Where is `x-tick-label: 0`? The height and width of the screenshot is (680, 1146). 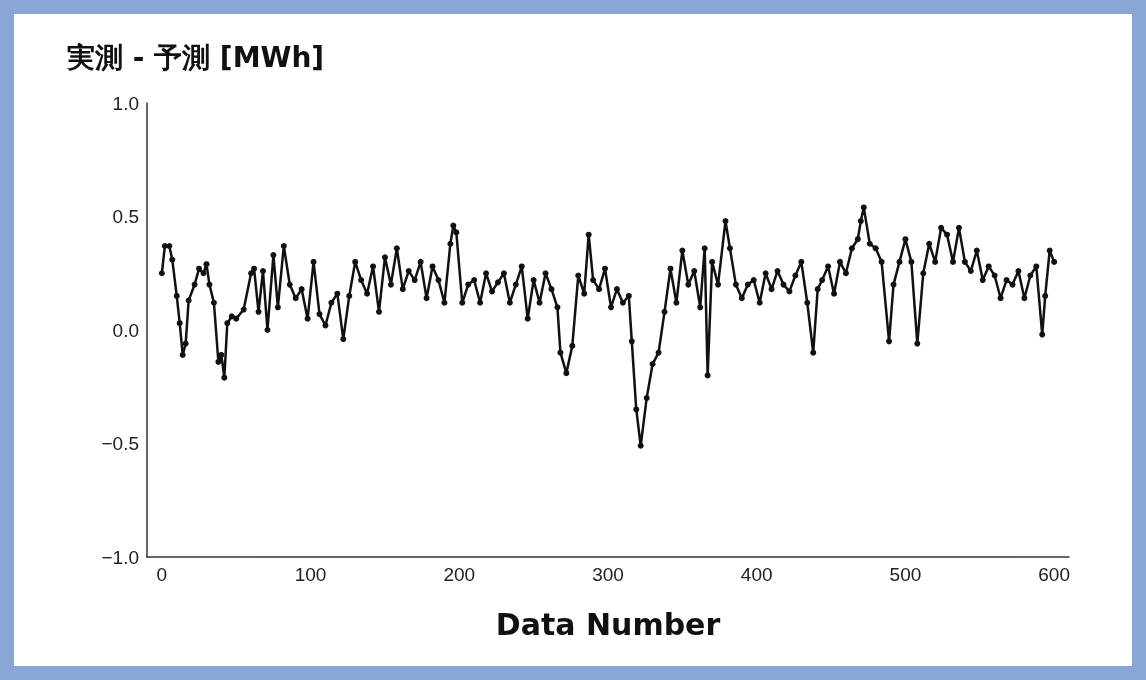 x-tick-label: 0 is located at coordinates (162, 574).